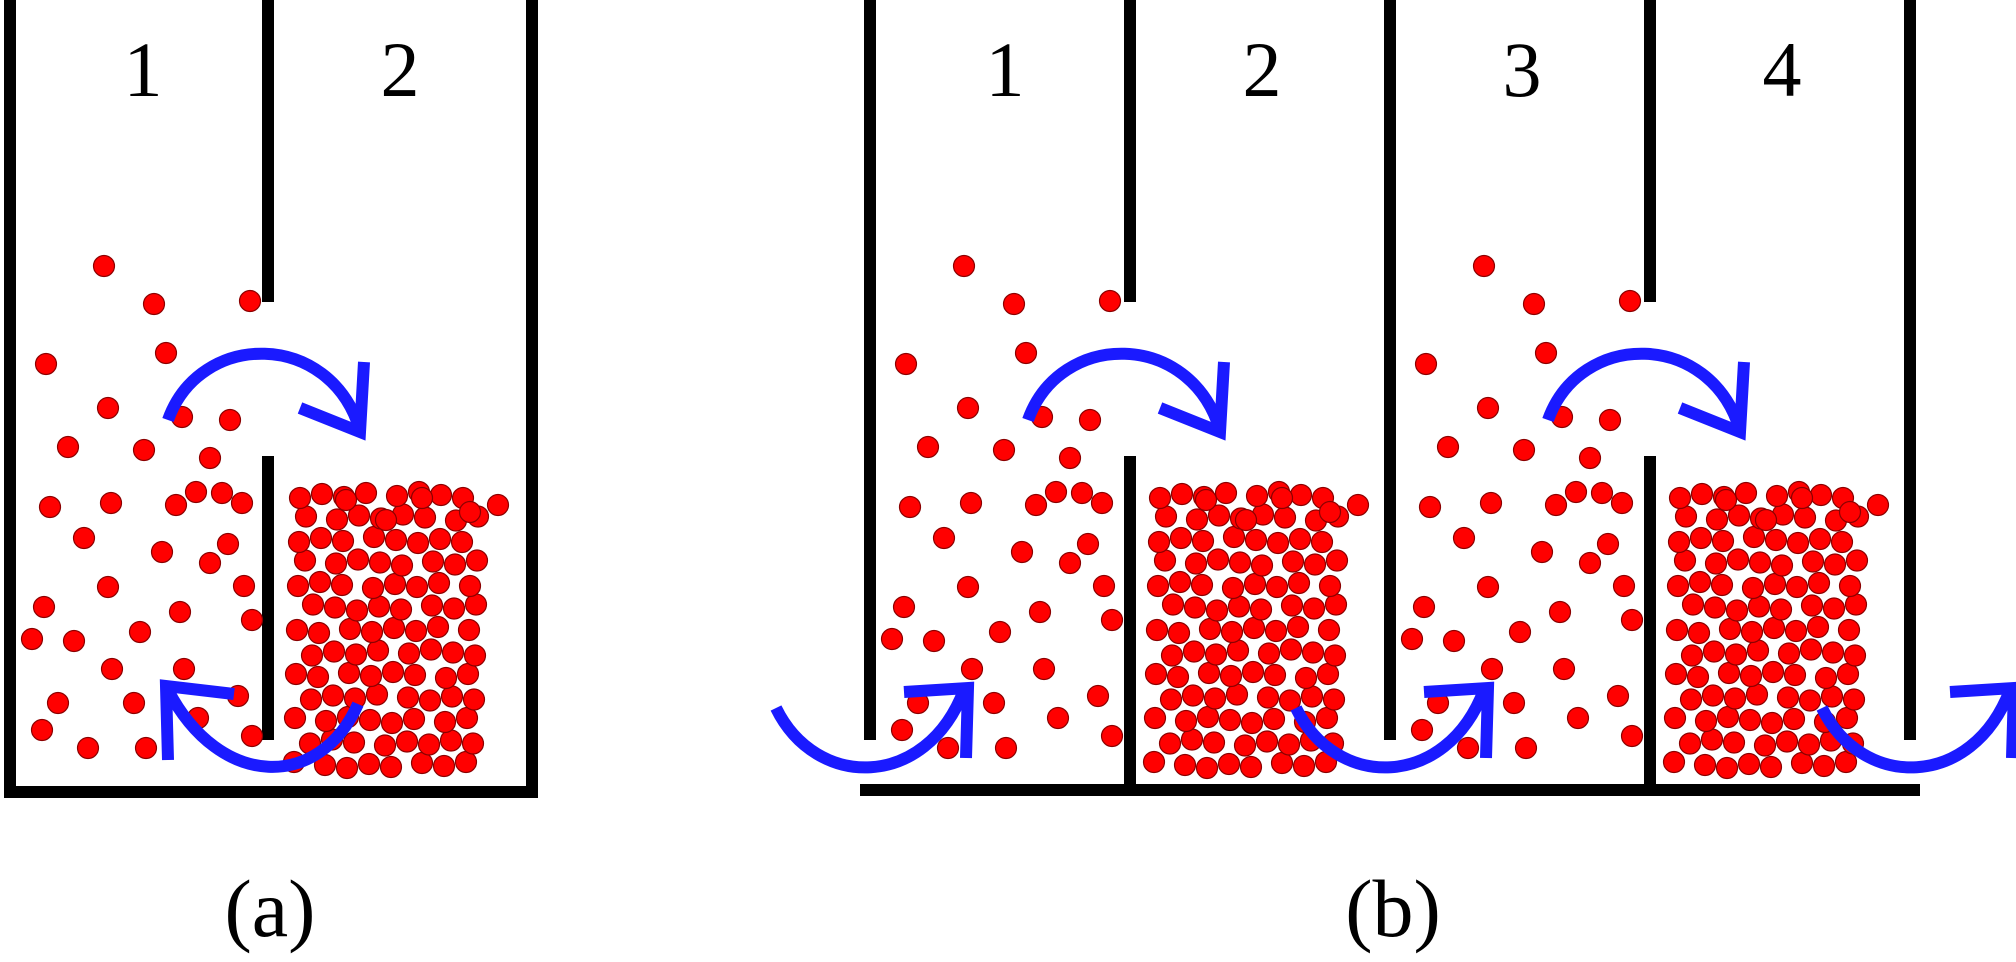  Describe the element at coordinates (1005, 69) in the screenshot. I see `panel-b-label-1: 1` at that location.